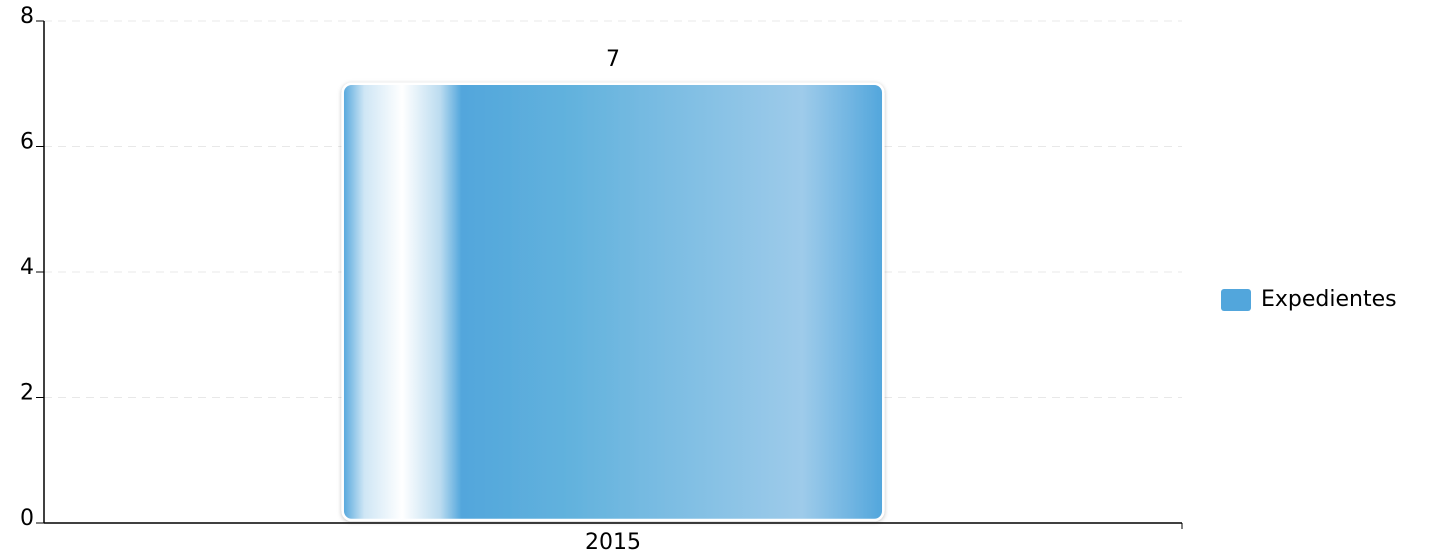 The height and width of the screenshot is (556, 1441). Describe the element at coordinates (27, 393) in the screenshot. I see `y-tick-label: 2` at that location.